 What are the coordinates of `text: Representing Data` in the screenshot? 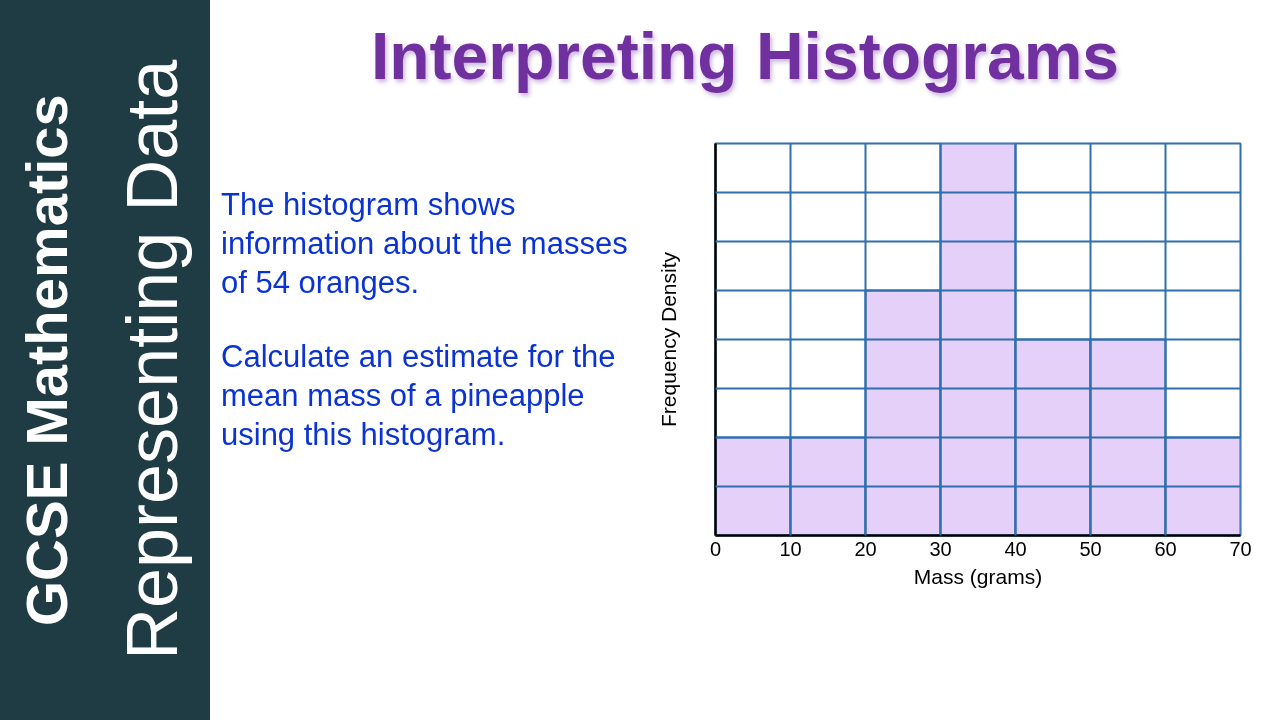 It's located at (152, 360).